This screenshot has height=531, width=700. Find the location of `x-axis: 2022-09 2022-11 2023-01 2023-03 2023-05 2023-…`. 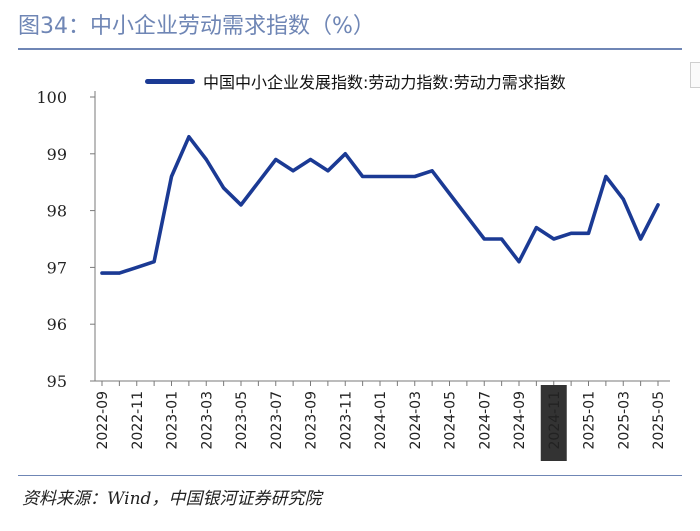

x-axis: 2022-09 2022-11 2023-01 2023-03 2023-05 2023-… is located at coordinates (382, 420).